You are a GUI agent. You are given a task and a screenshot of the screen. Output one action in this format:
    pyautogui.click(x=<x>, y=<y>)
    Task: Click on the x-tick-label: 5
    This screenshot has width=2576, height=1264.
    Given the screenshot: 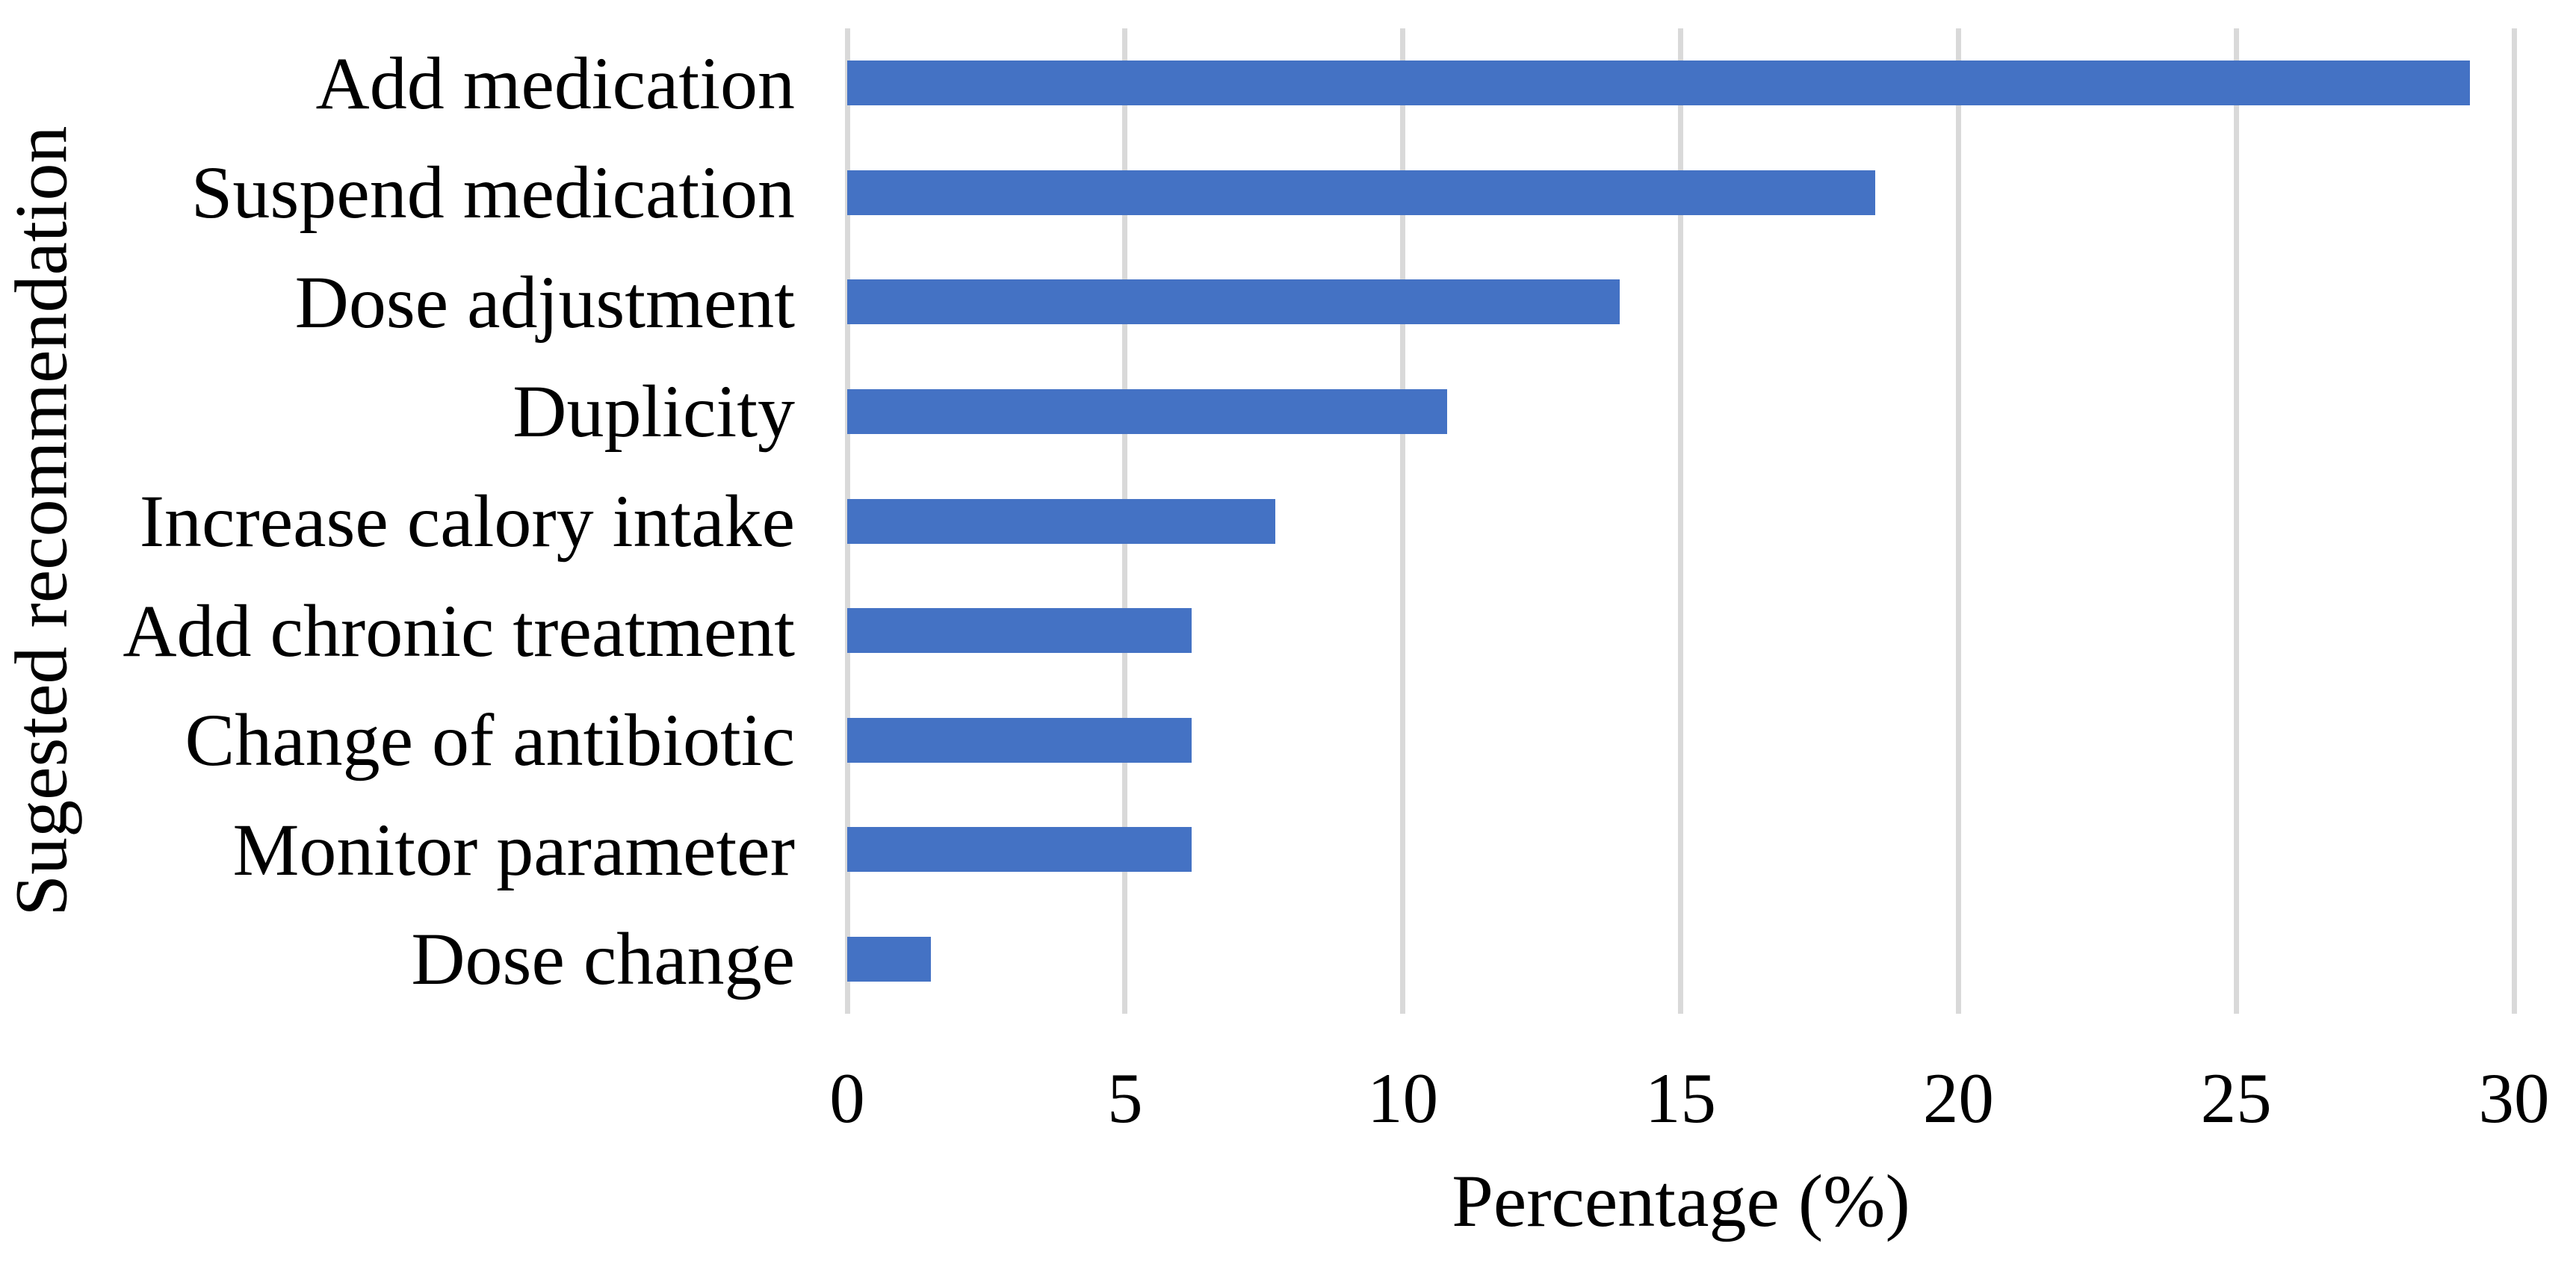 What is the action you would take?
    pyautogui.click(x=1125, y=1098)
    